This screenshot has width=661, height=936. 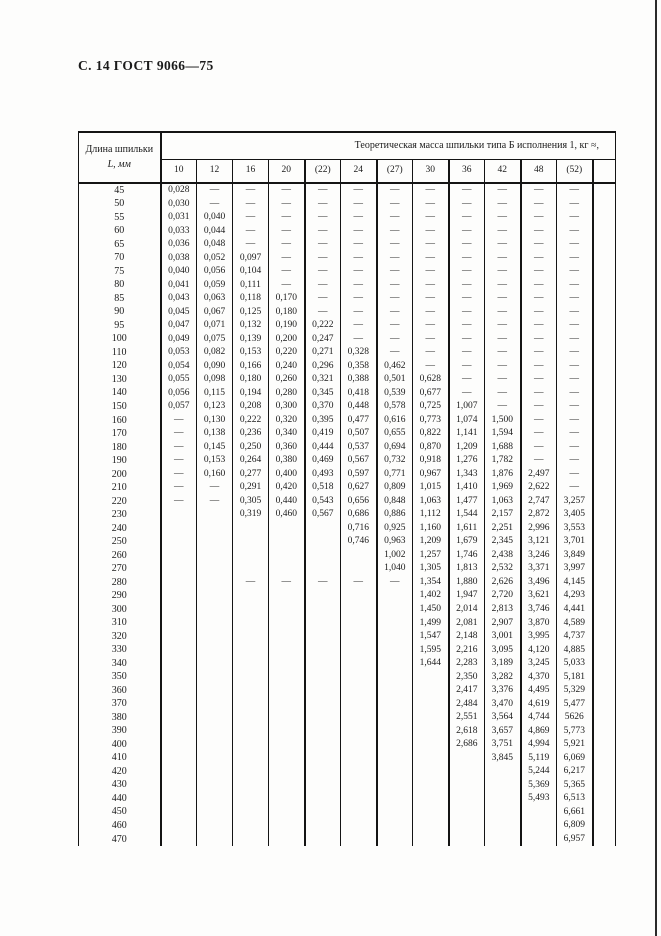 I want to click on table-row: 95 0,047 0,071 0,132 0,190 0,222— — — — — — —, so click(x=347, y=326).